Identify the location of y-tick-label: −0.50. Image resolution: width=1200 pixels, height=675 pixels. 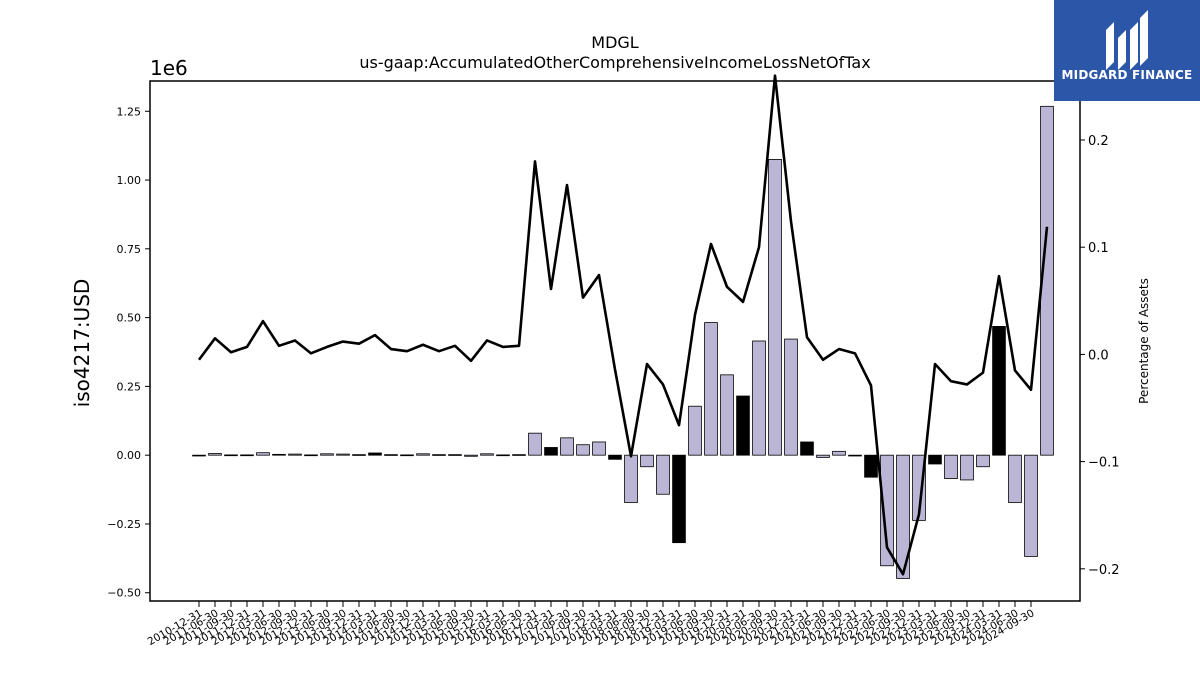
(124, 593).